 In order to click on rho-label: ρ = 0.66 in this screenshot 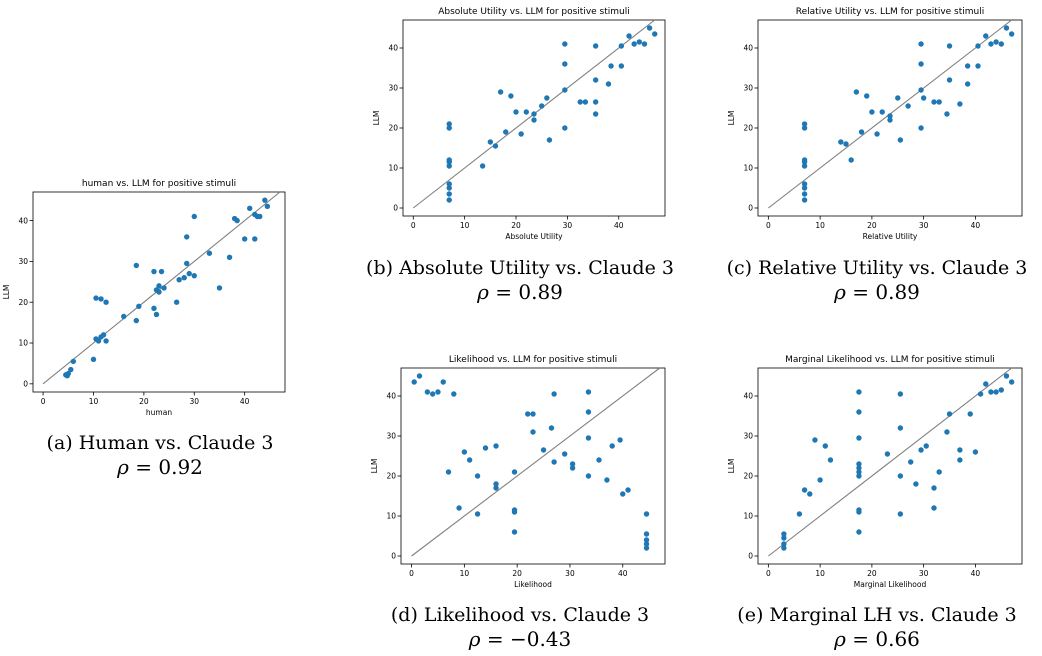, I will do `click(877, 639)`.